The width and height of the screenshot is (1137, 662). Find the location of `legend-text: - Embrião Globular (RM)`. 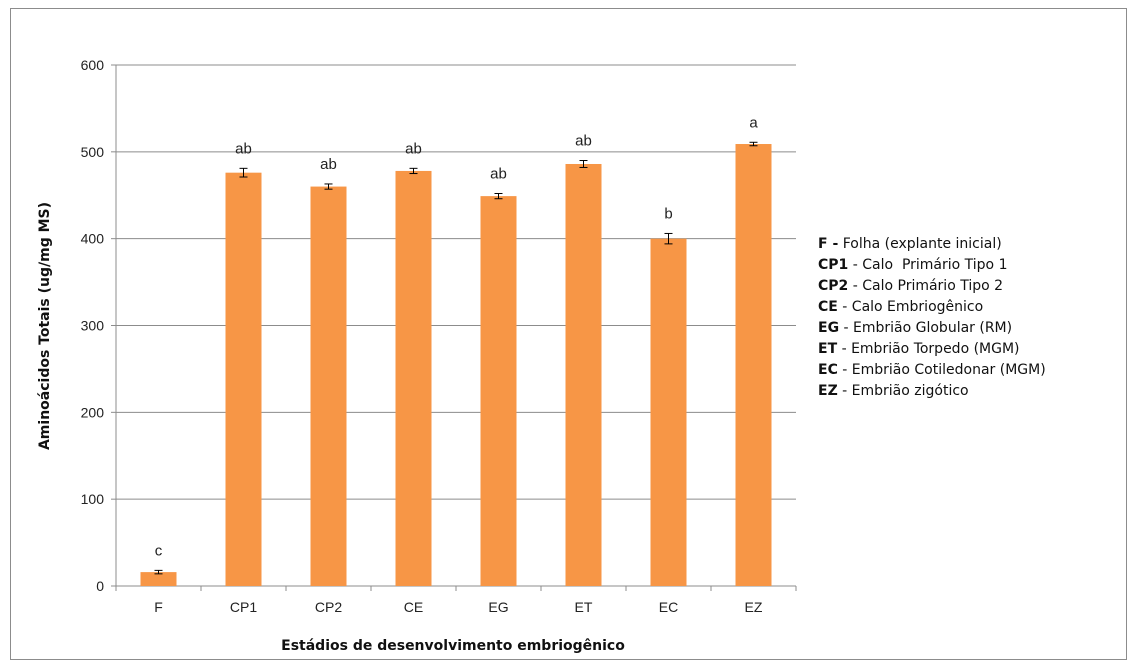

legend-text: - Embrião Globular (RM) is located at coordinates (926, 328).